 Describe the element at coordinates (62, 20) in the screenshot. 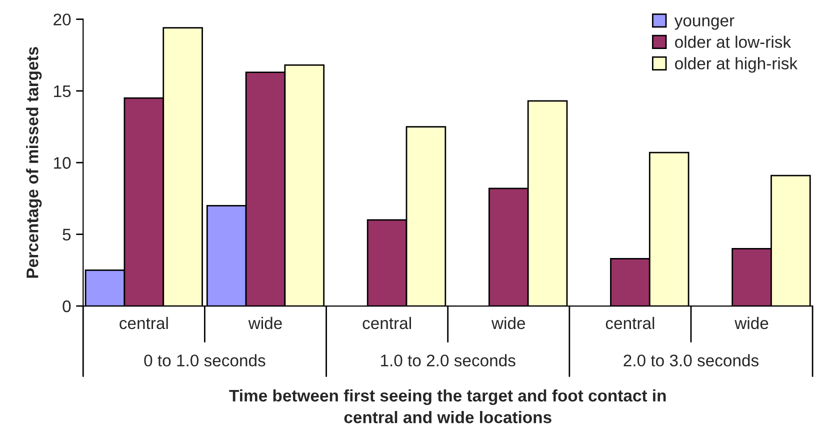

I see `y-tick-label: 20` at that location.